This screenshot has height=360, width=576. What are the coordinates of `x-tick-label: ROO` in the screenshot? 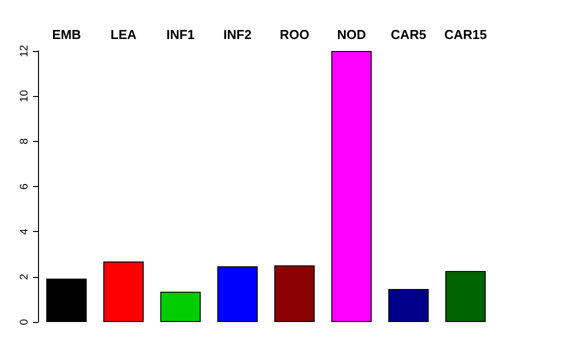 It's located at (295, 34).